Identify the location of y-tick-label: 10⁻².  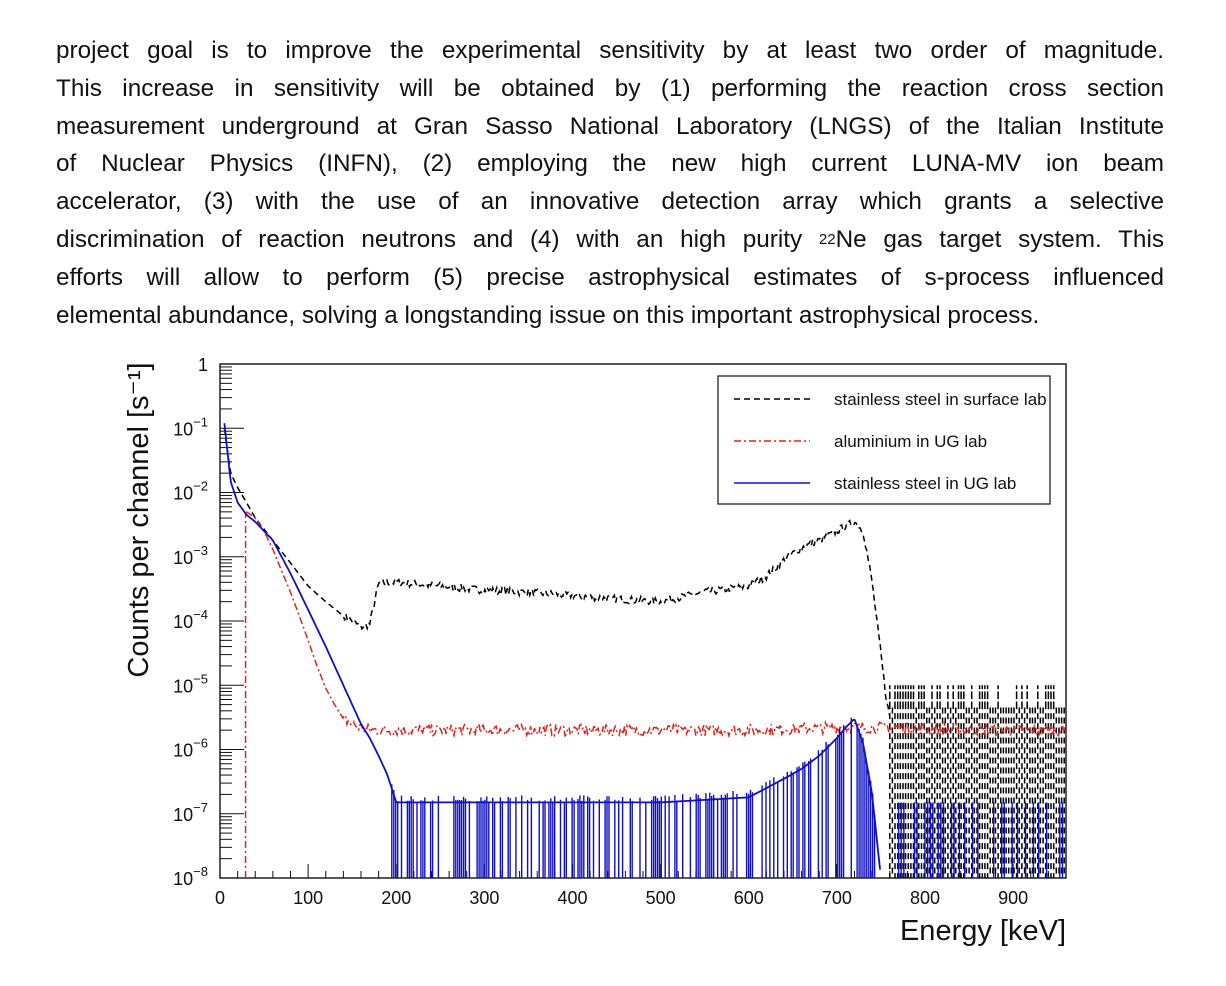
(190, 491).